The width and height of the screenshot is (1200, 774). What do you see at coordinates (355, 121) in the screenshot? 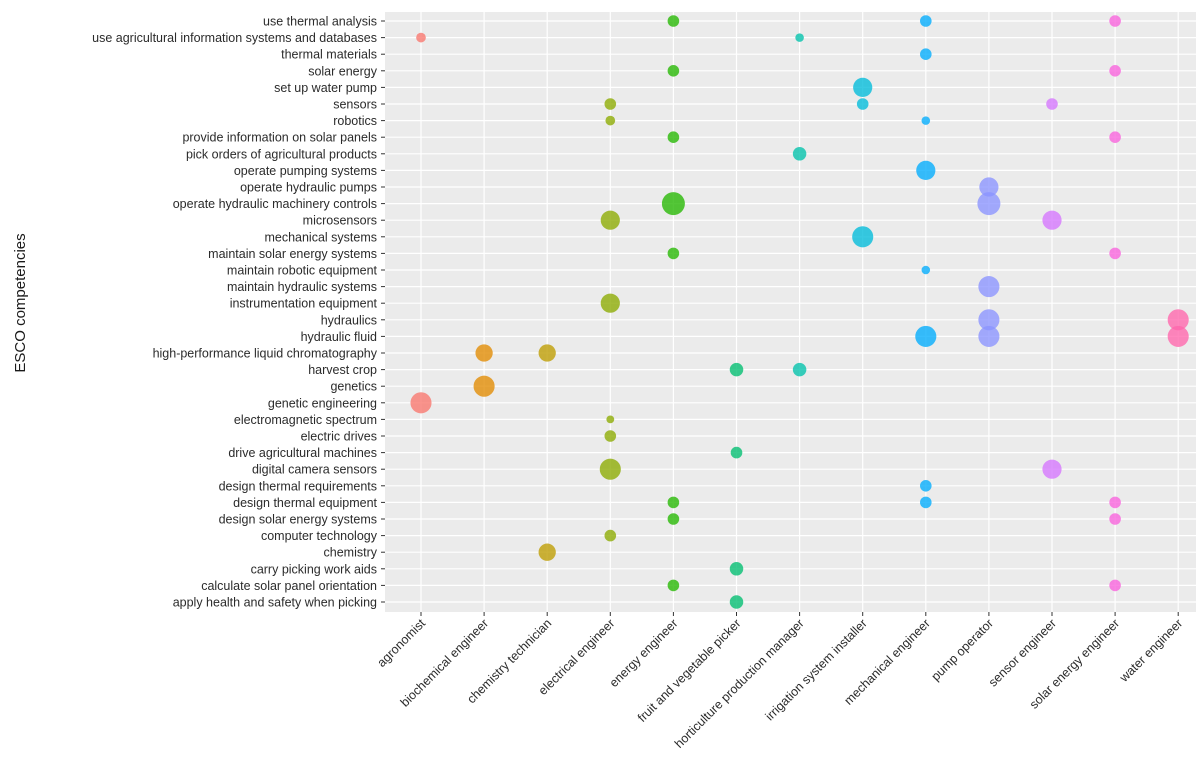
I see `y-tick-label: robotics` at bounding box center [355, 121].